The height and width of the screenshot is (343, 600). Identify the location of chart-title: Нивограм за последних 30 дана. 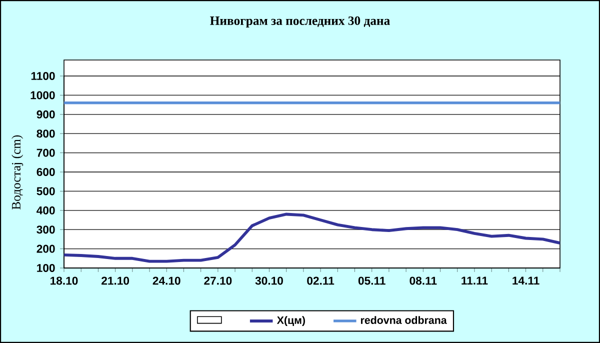
(300, 22).